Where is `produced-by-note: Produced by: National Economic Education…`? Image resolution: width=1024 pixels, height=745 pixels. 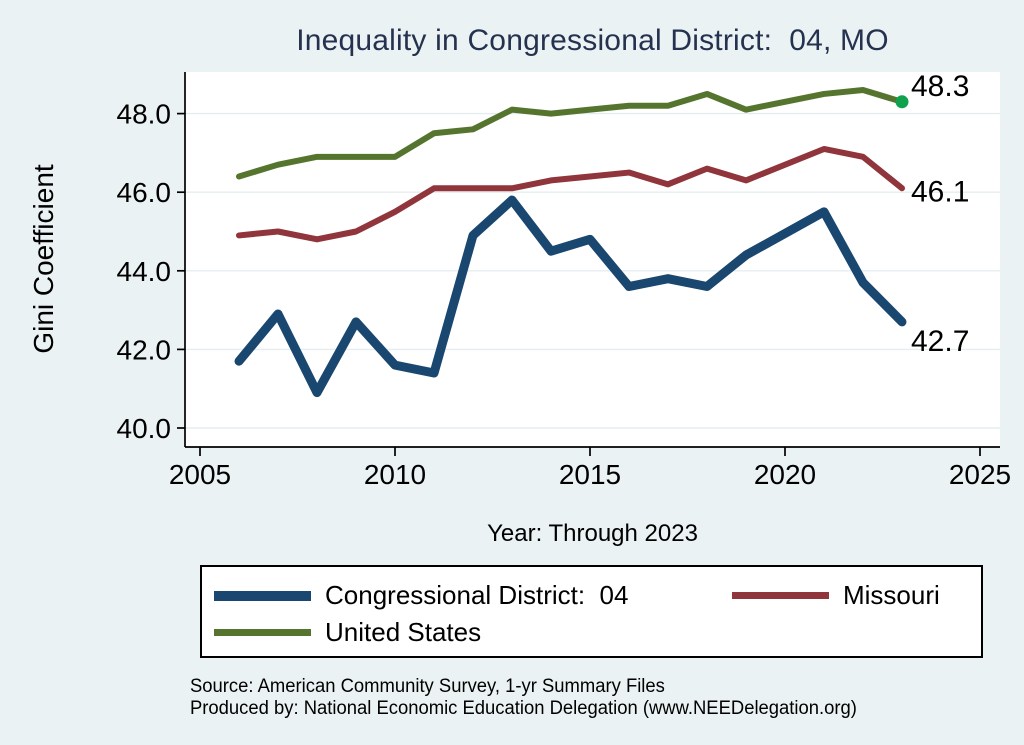
produced-by-note: Produced by: National Economic Education… is located at coordinates (523, 708).